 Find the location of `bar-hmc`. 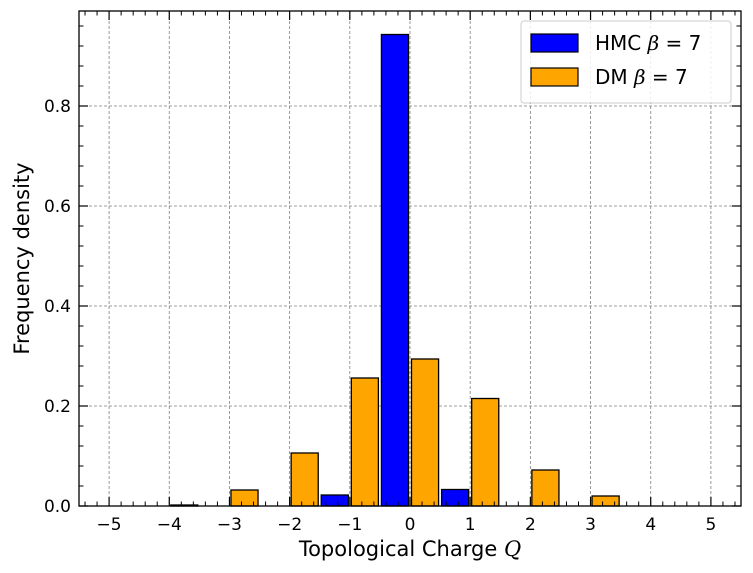

bar-hmc is located at coordinates (395, 270).